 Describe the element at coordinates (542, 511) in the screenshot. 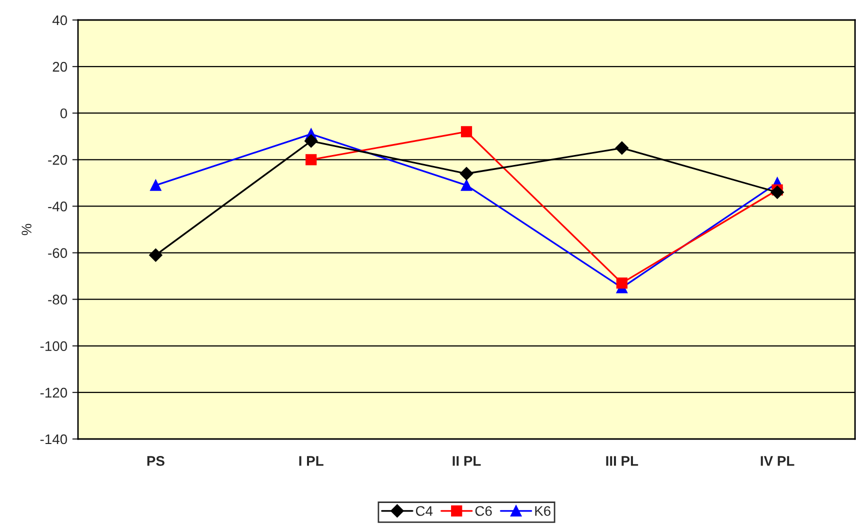

I see `legend-label: K6` at that location.